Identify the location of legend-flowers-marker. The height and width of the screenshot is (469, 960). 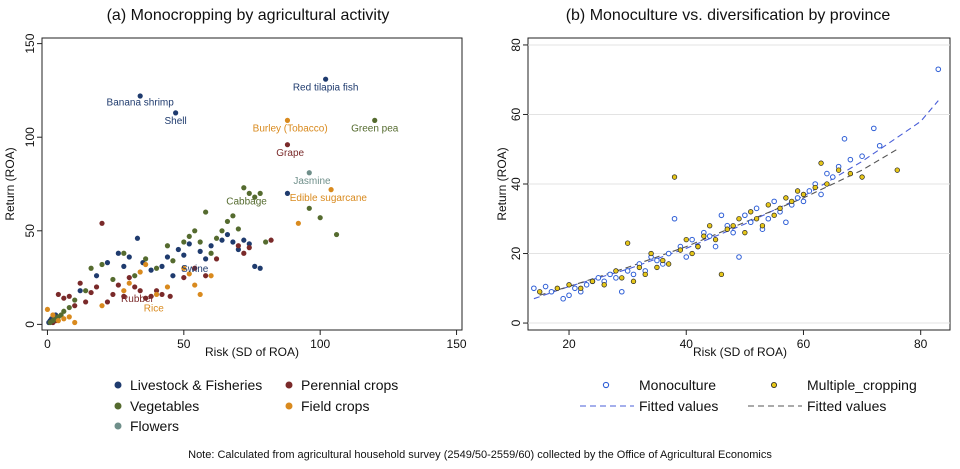
(118, 426).